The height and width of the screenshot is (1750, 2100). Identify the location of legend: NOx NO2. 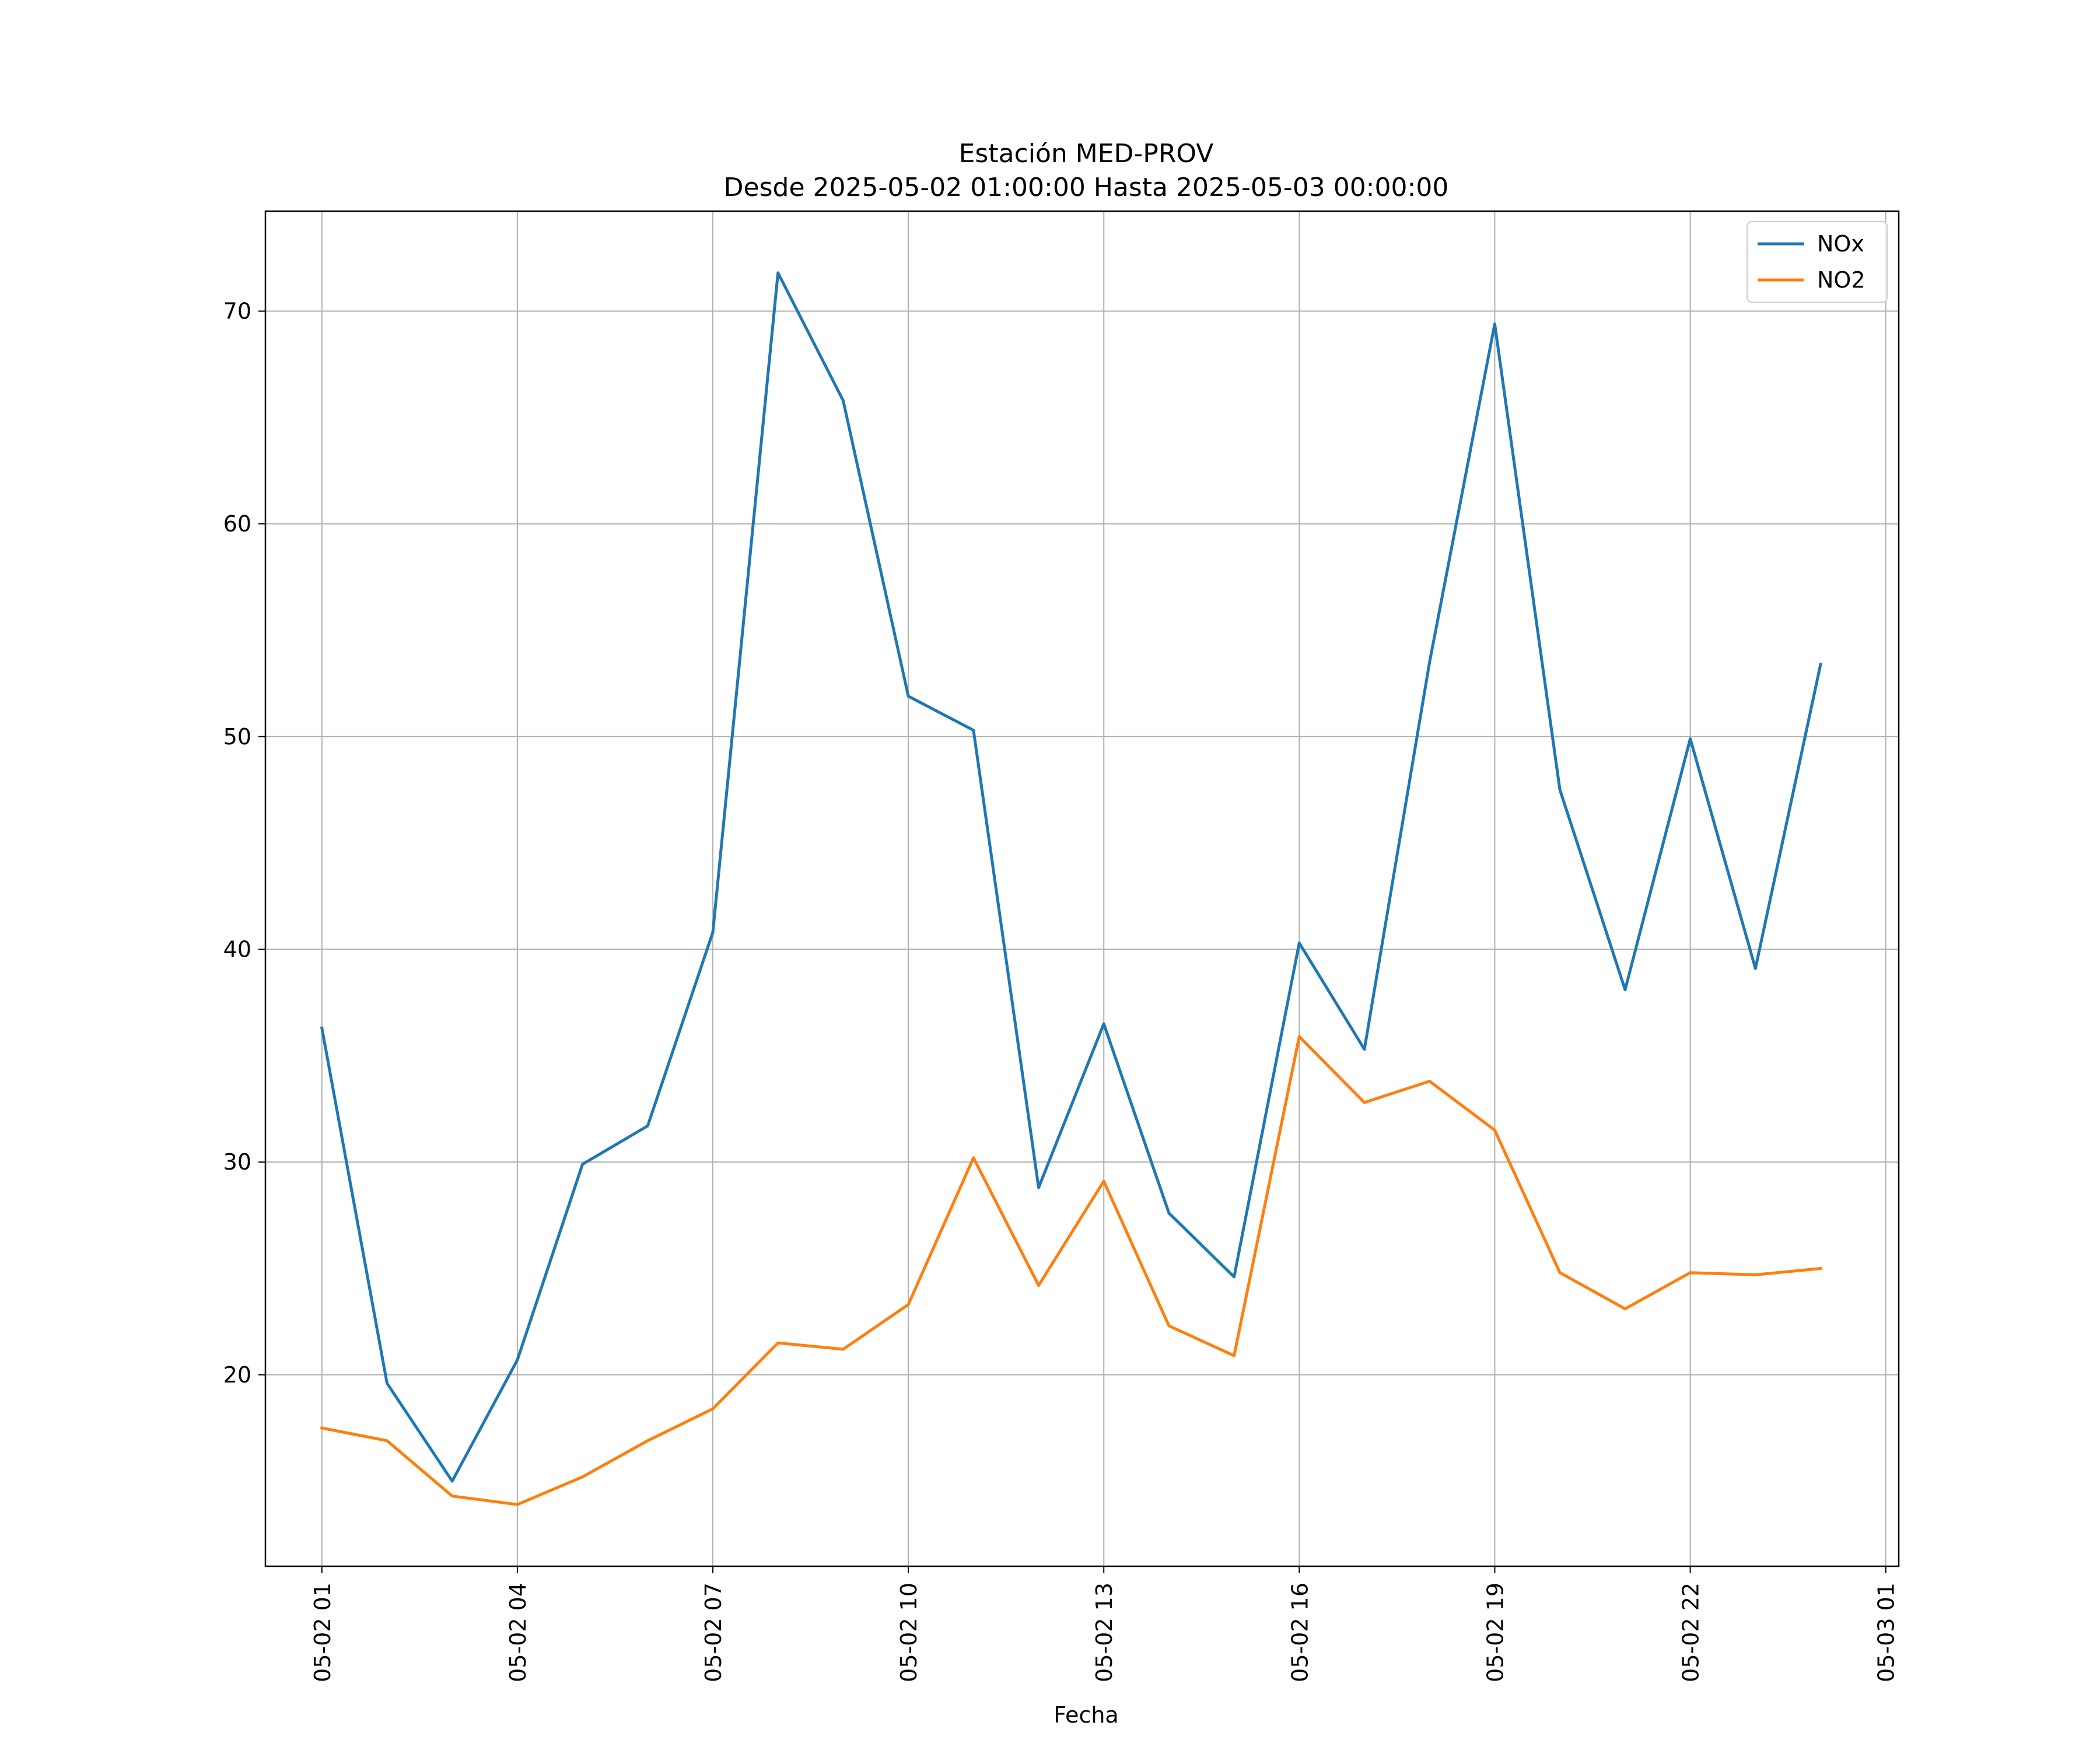
(1817, 262).